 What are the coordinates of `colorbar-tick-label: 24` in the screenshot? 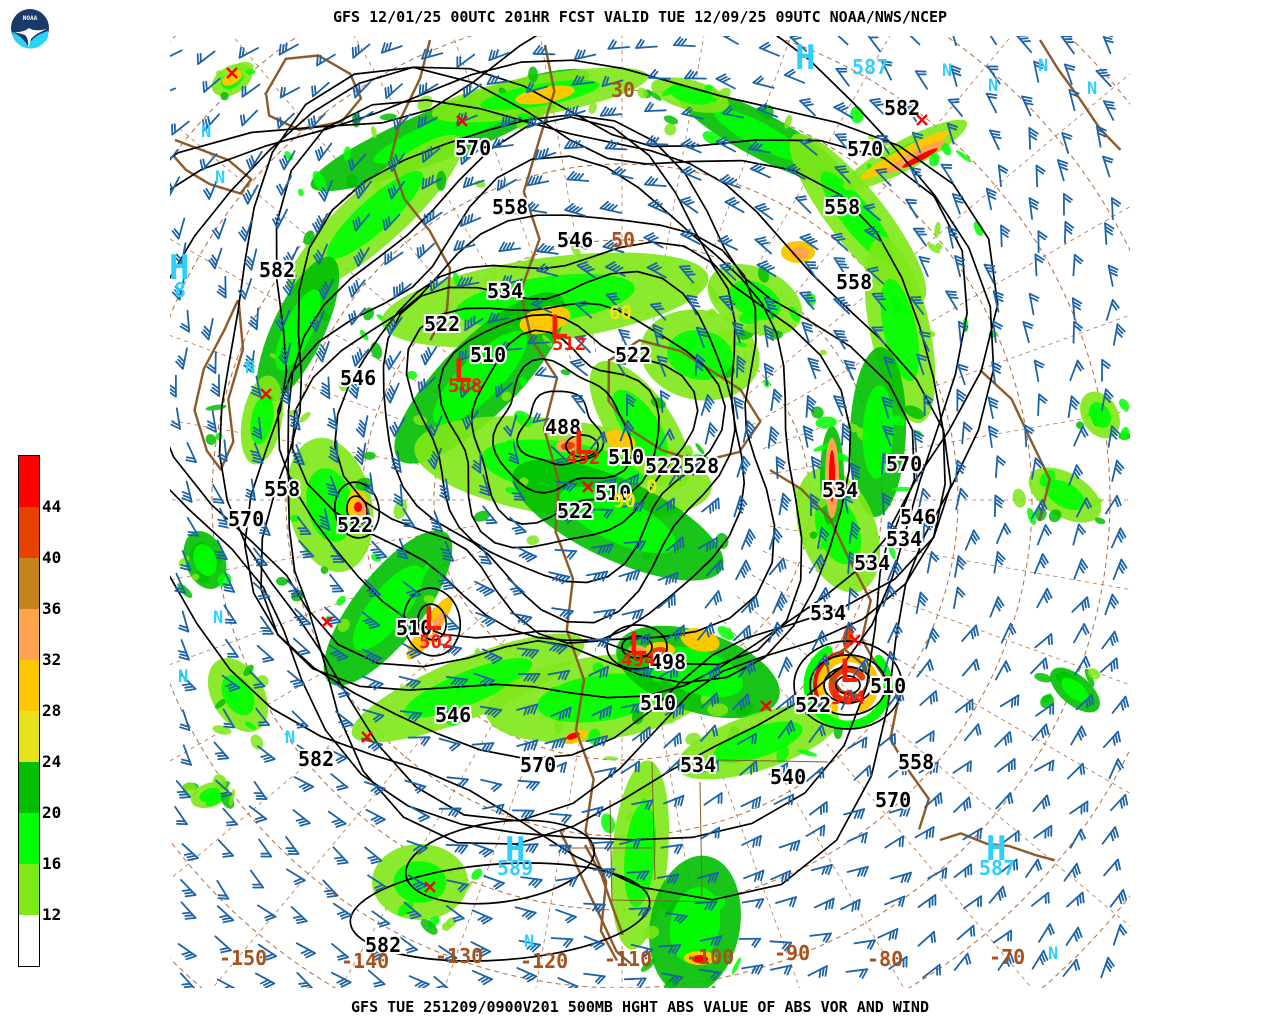 It's located at (52, 761).